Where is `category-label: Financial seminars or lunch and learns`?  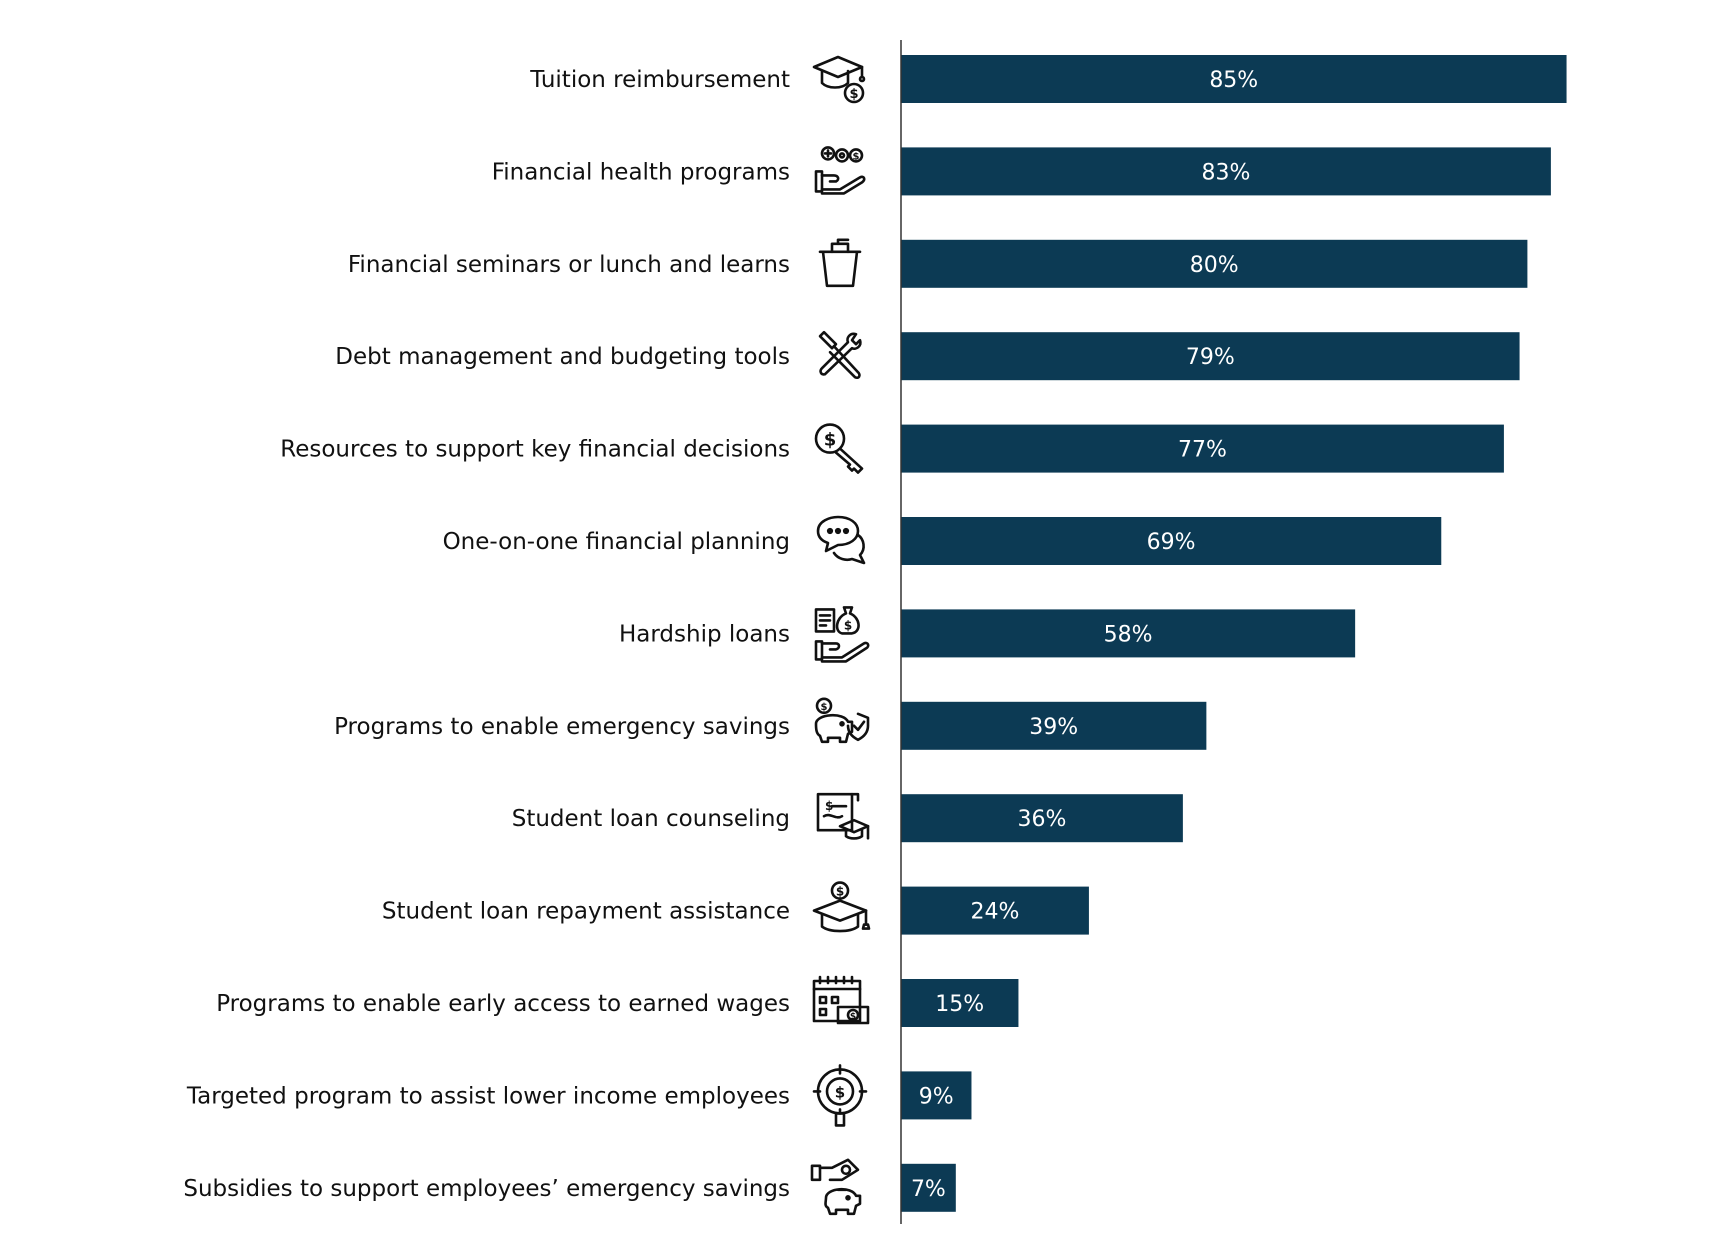
category-label: Financial seminars or lunch and learns is located at coordinates (569, 265).